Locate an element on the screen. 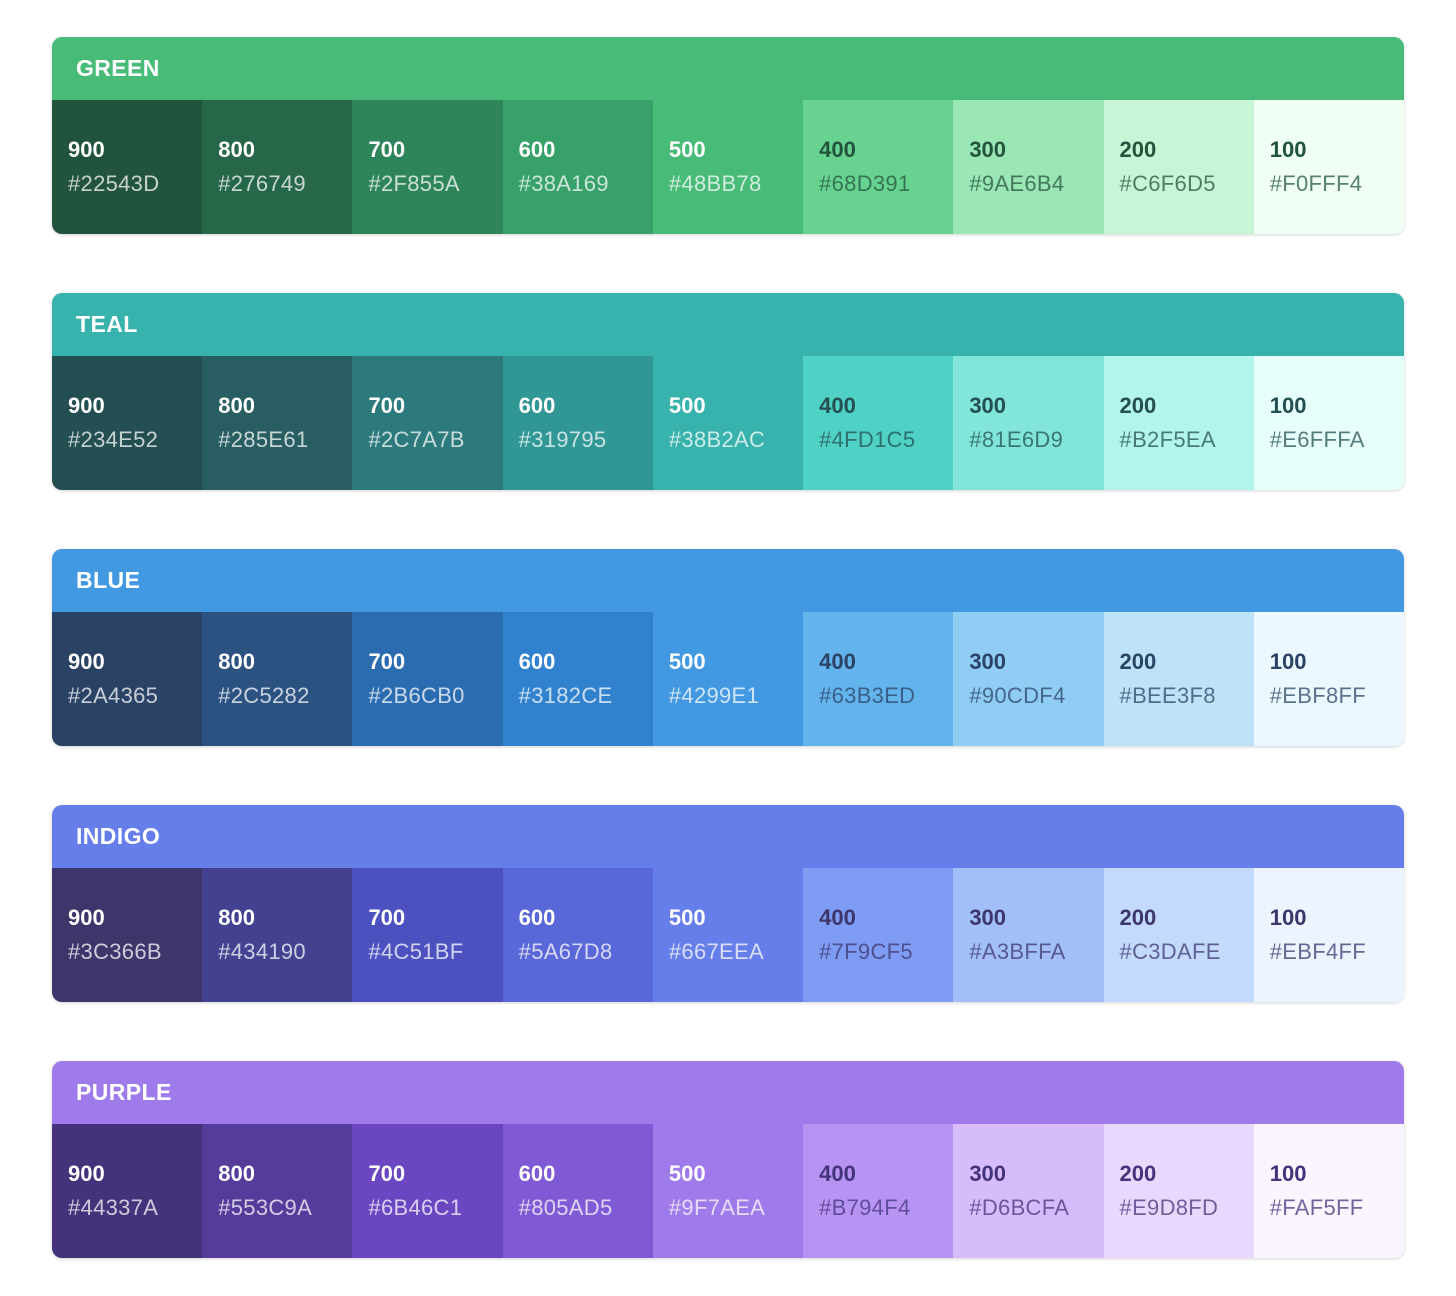 This screenshot has width=1456, height=1296. swatch-indigo-300: 300 #A3BFFA is located at coordinates (1028, 935).